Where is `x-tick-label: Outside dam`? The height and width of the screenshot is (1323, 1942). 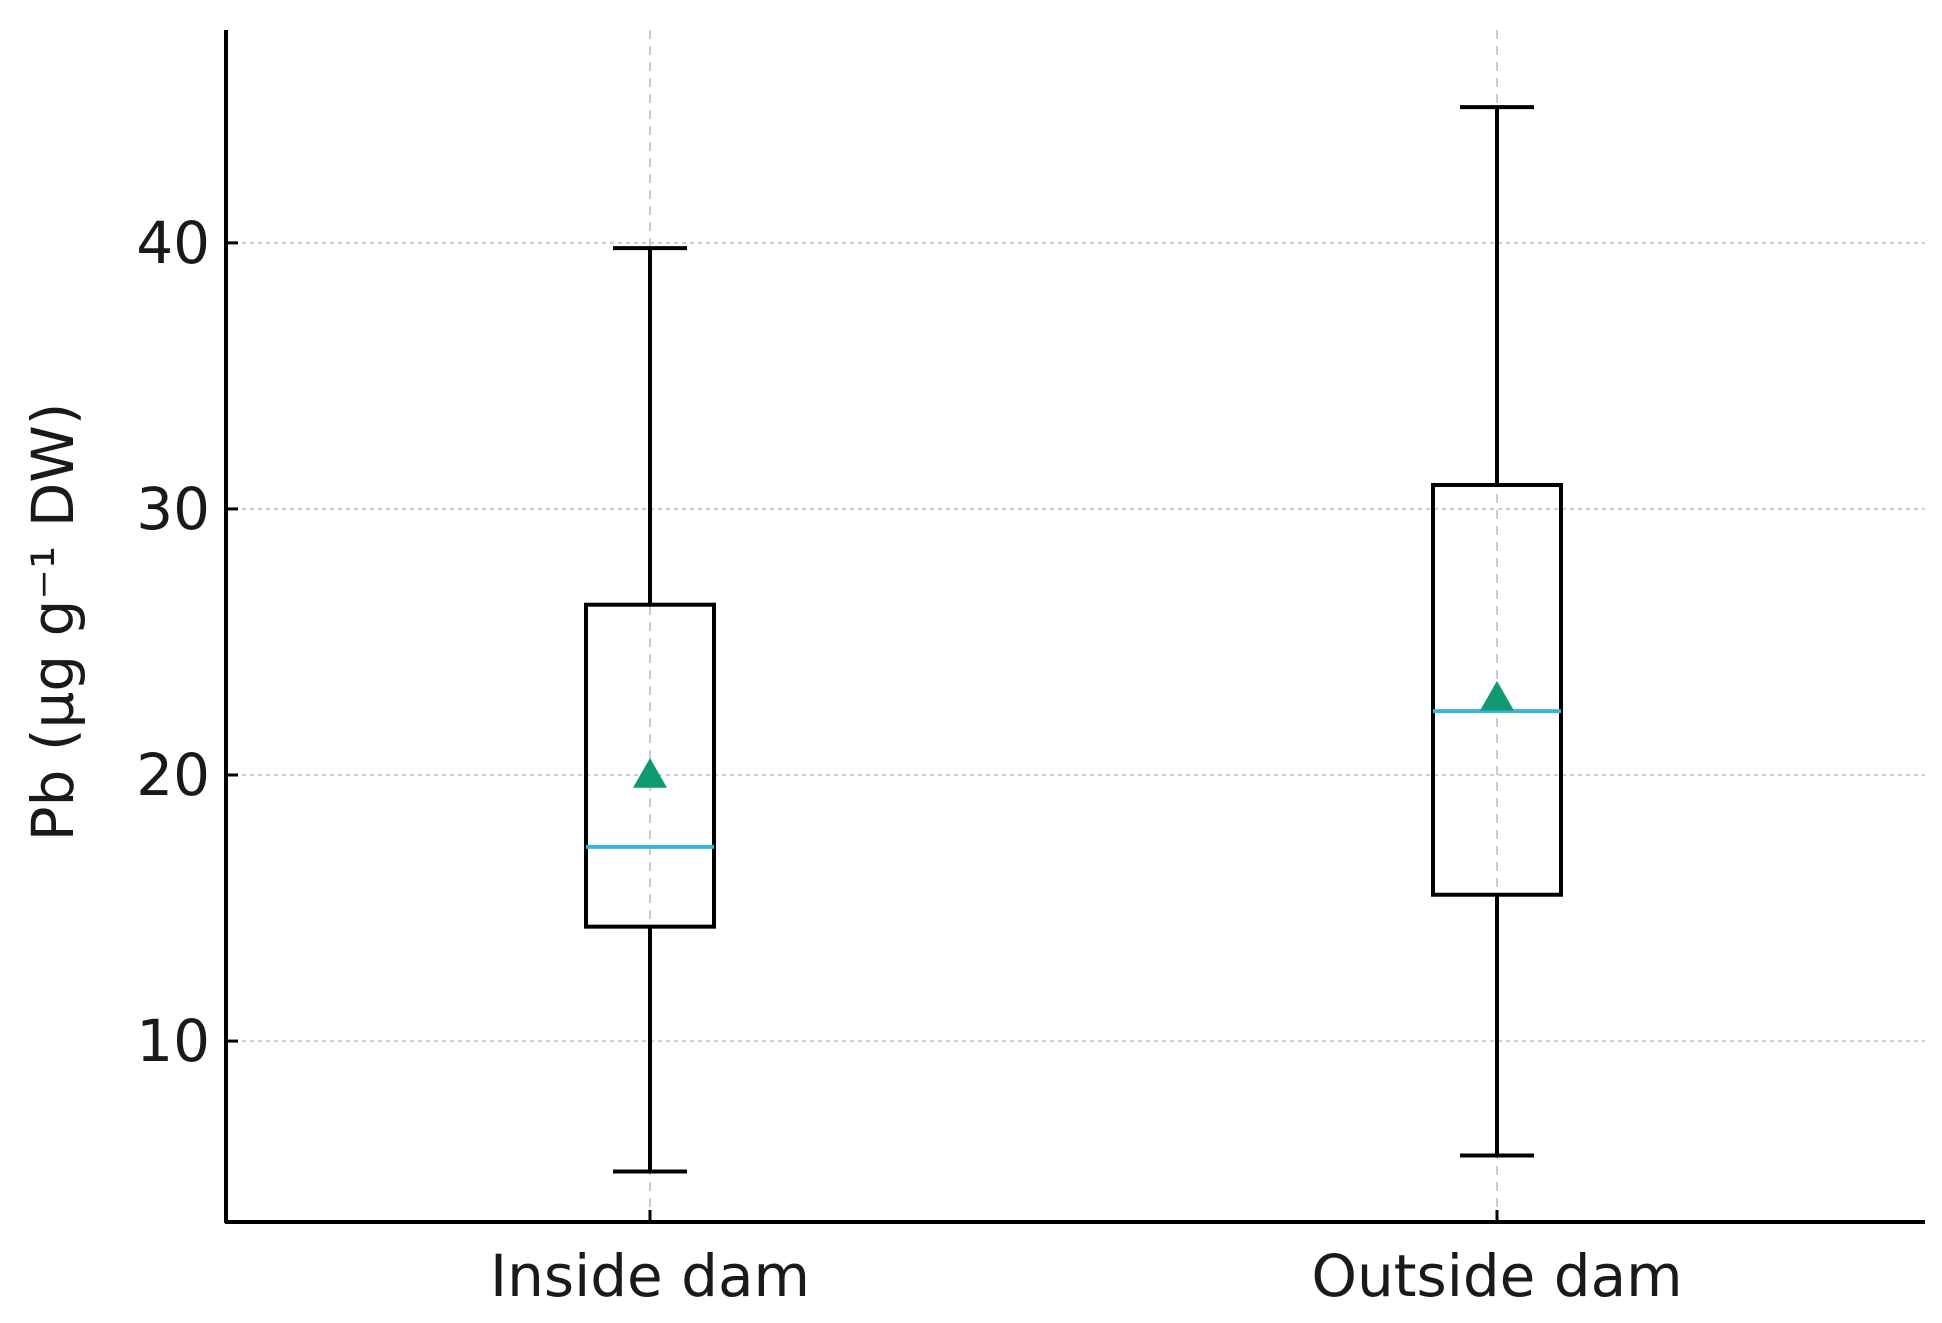 x-tick-label: Outside dam is located at coordinates (1496, 1276).